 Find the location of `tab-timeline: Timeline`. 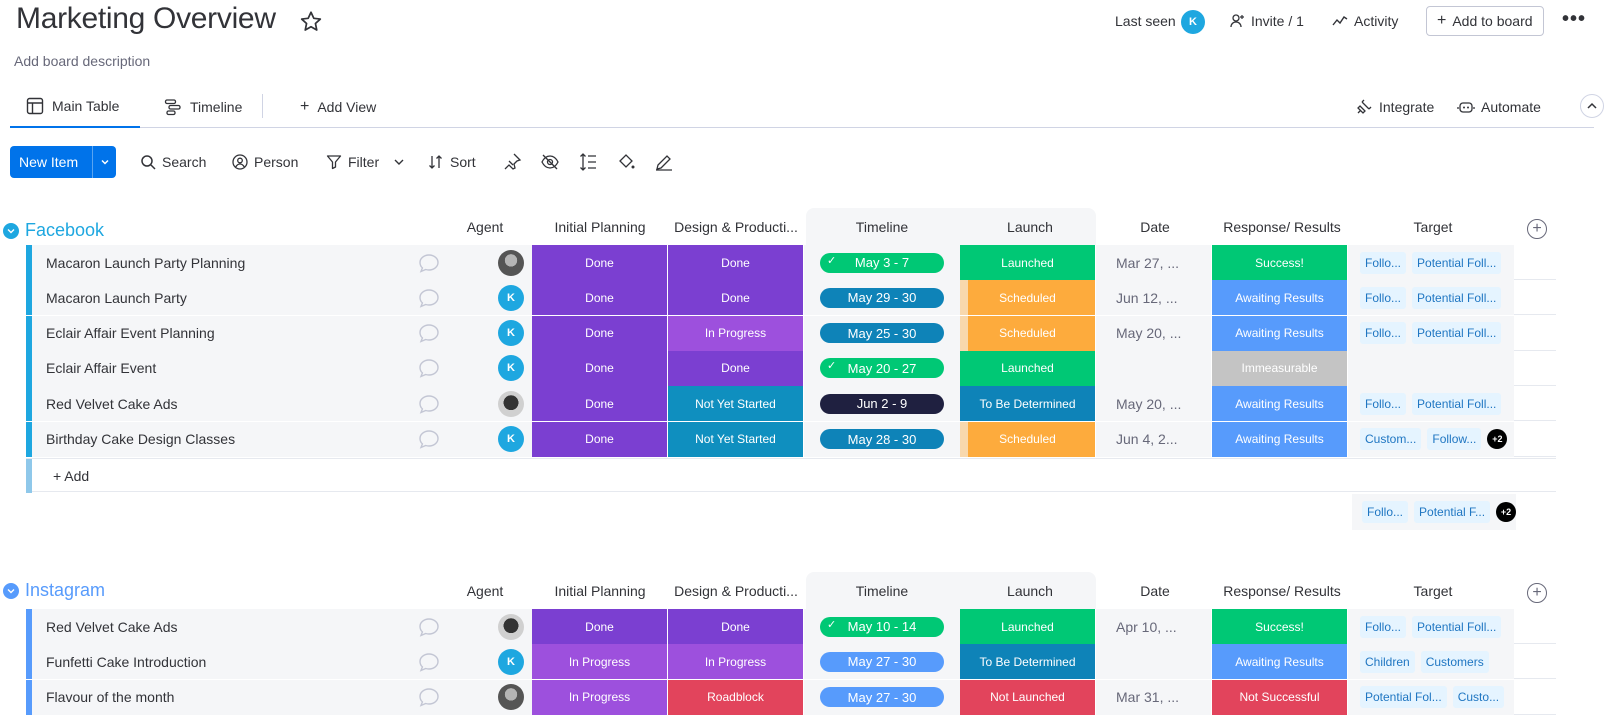

tab-timeline: Timeline is located at coordinates (203, 107).